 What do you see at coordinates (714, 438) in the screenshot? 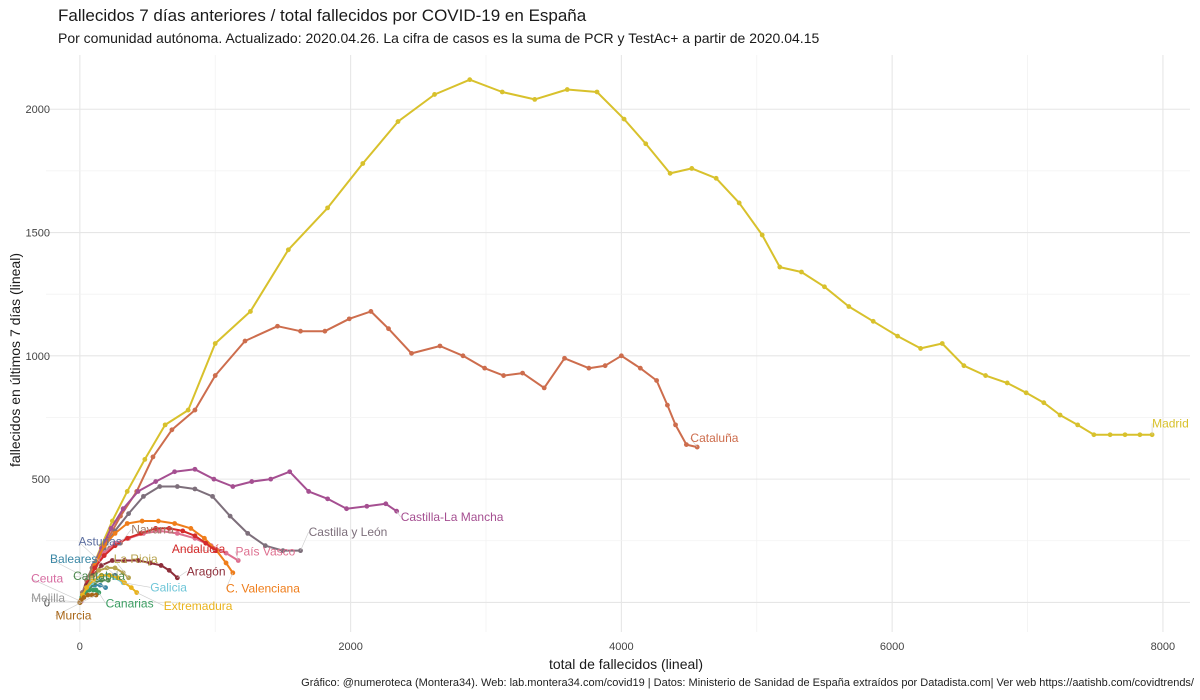
I see `series-label-cataluna: Cataluña` at bounding box center [714, 438].